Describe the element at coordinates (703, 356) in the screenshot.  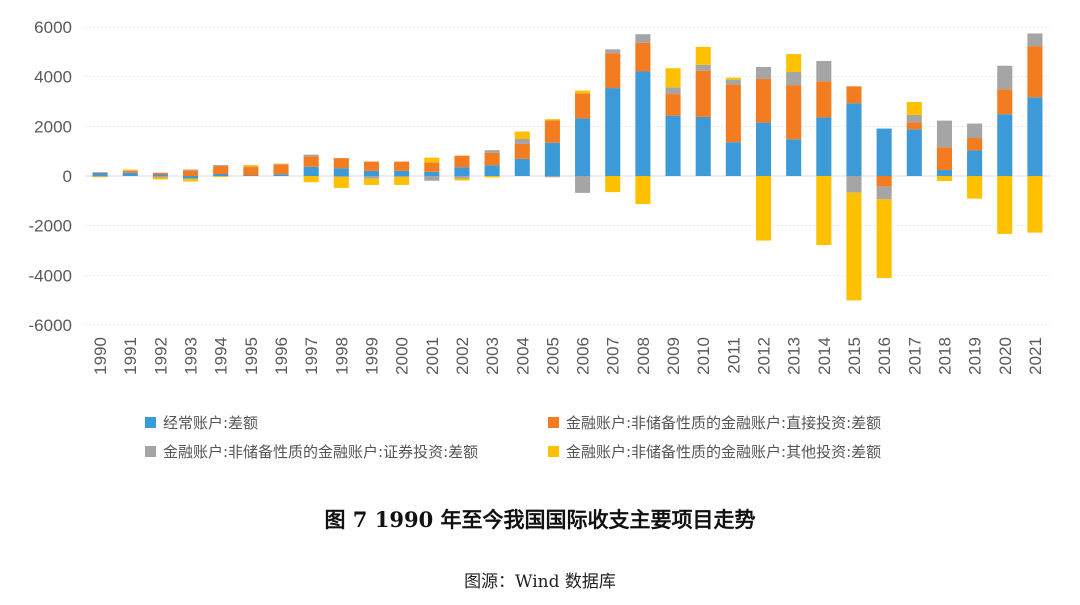
I see `x-tick-label: 2010` at that location.